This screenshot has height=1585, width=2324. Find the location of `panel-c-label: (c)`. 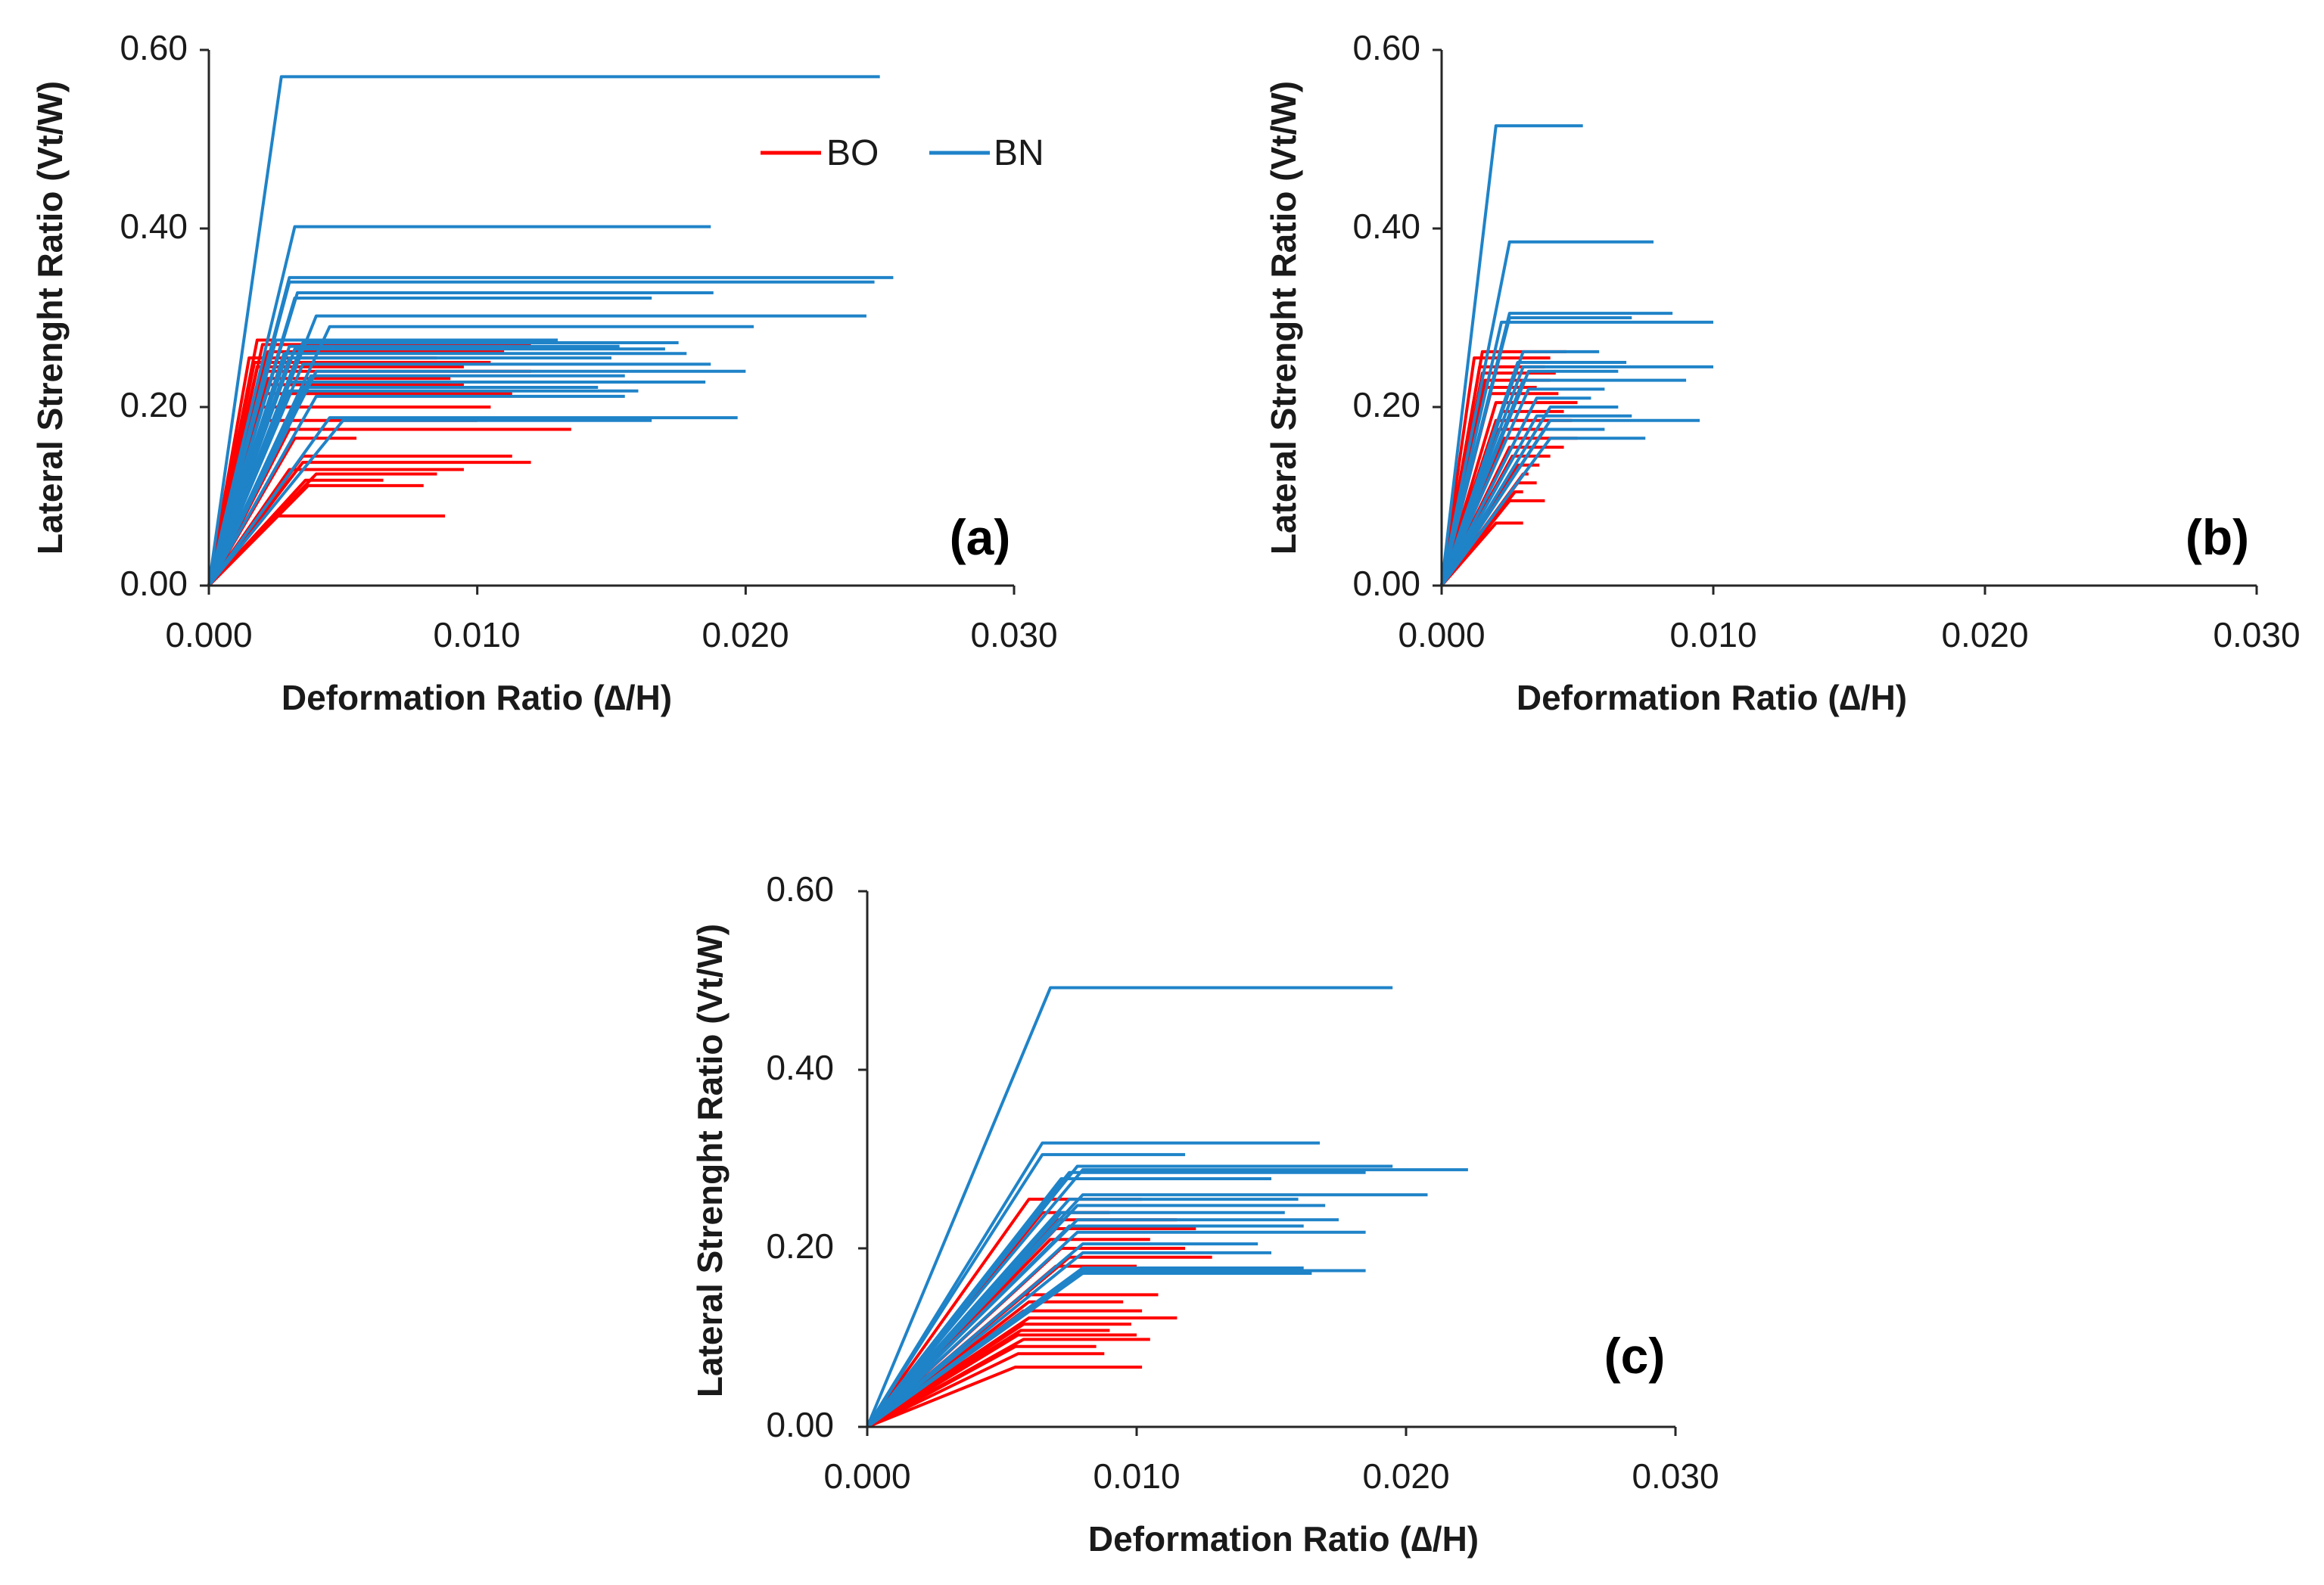

panel-c-label: (c) is located at coordinates (1635, 1356).